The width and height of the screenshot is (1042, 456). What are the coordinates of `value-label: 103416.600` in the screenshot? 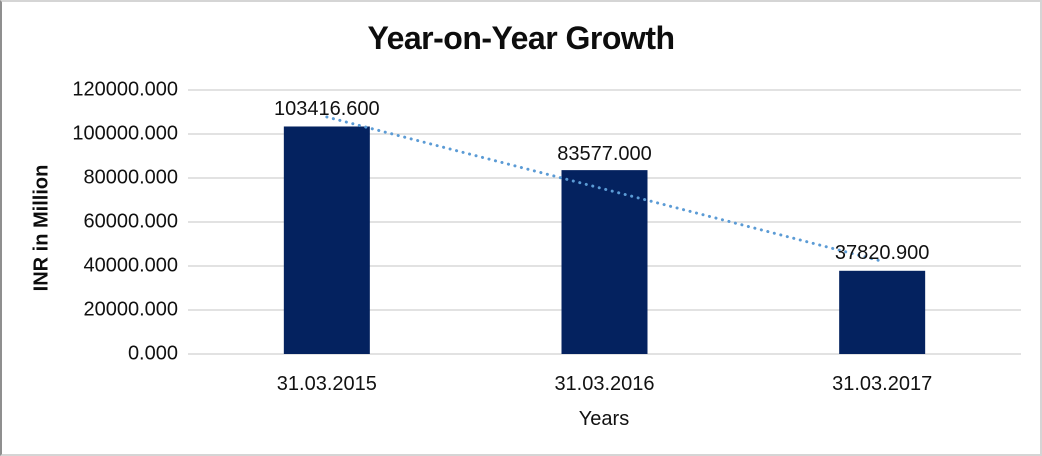 It's located at (326, 108).